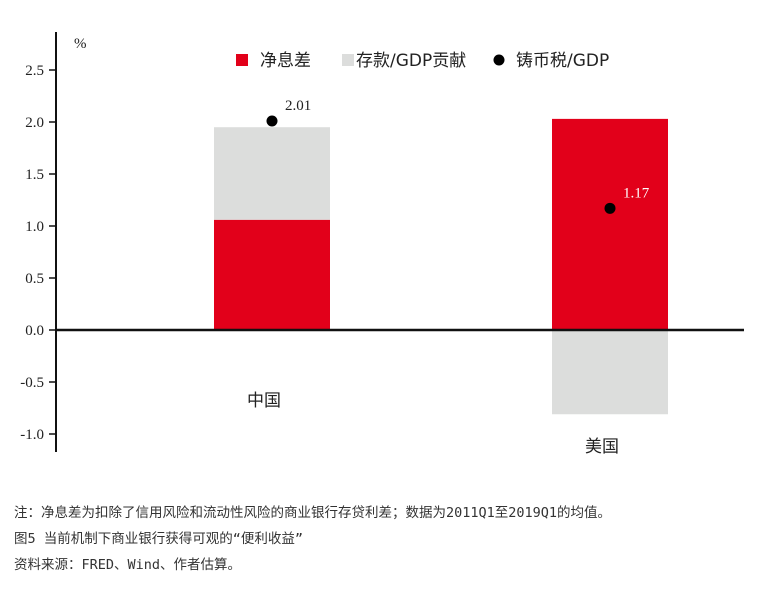 This screenshot has height=592, width=784. Describe the element at coordinates (298, 106) in the screenshot. I see `point-data-label: 2.01` at that location.